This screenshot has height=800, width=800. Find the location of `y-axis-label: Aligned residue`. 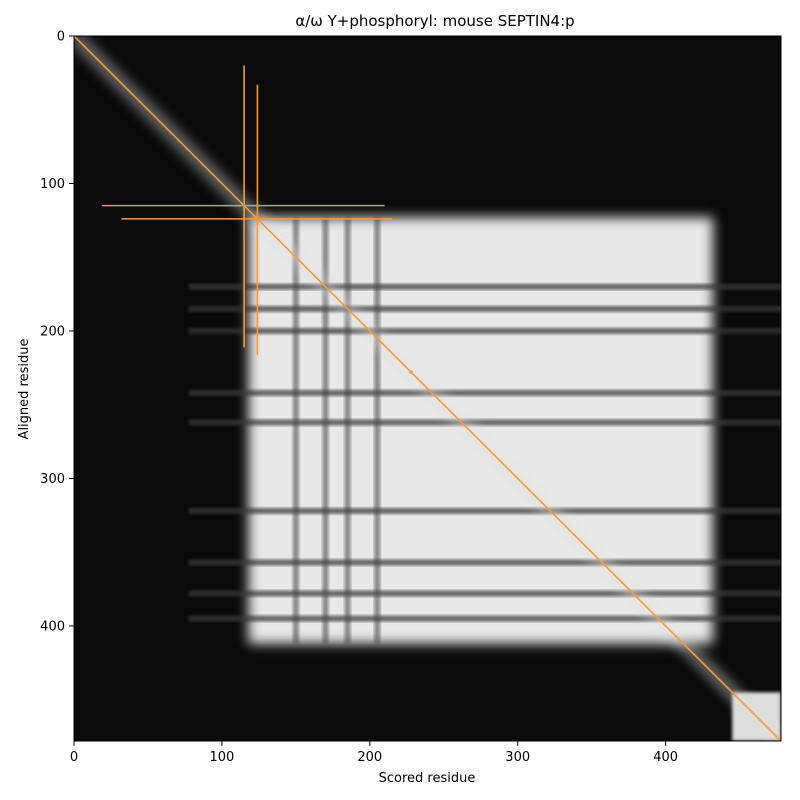

y-axis-label: Aligned residue is located at coordinates (24, 389).